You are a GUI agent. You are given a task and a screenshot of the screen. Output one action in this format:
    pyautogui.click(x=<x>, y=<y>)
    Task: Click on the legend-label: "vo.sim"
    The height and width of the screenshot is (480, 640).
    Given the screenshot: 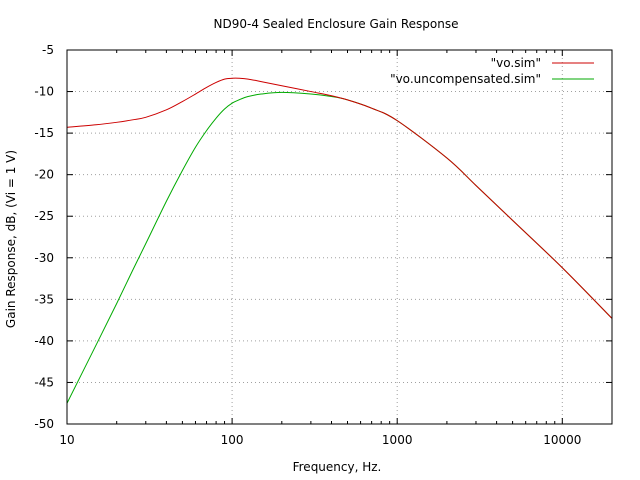 What is the action you would take?
    pyautogui.click(x=516, y=63)
    